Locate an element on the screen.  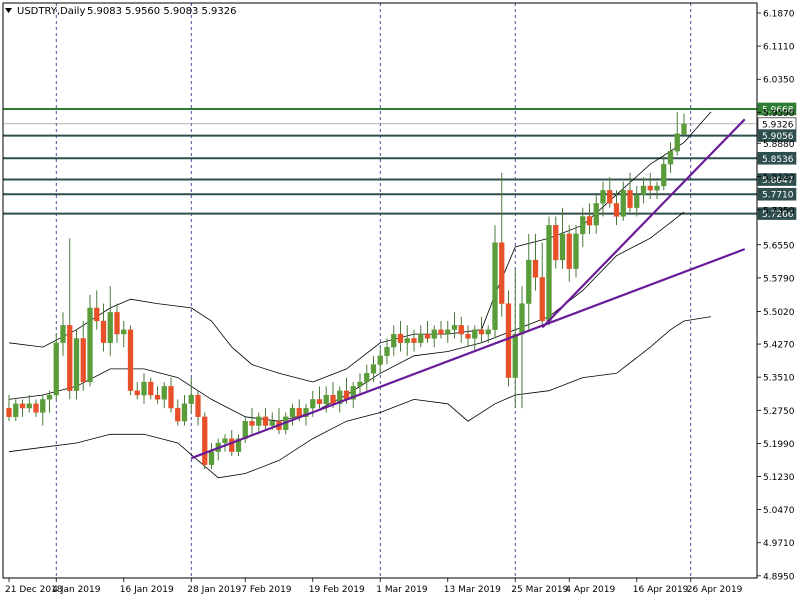
x-tick-label-7: 13 Mar 2019 is located at coordinates (472, 590).